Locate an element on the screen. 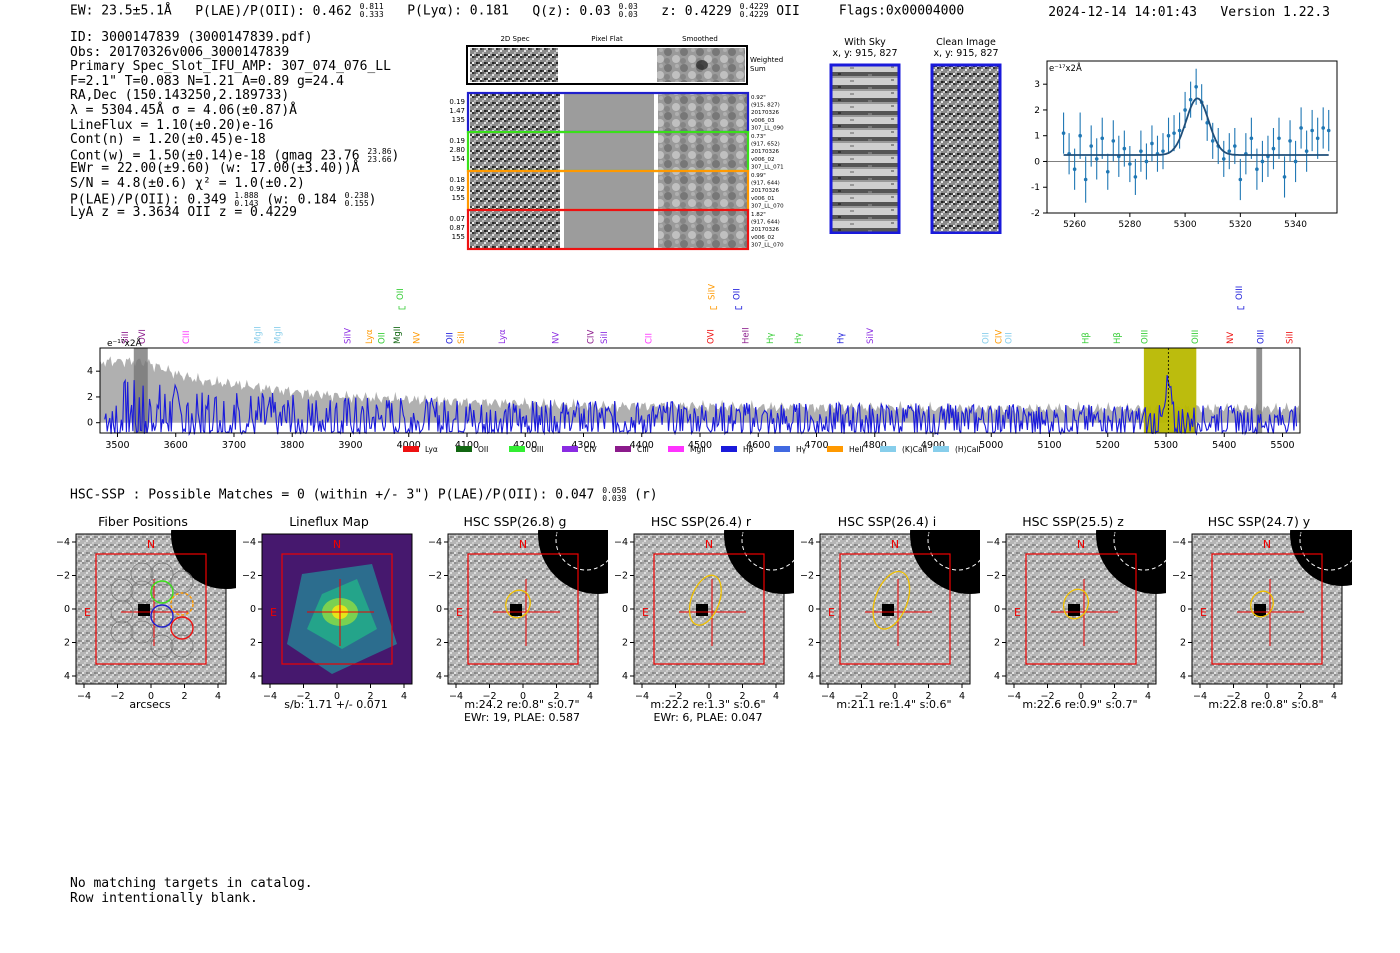 This screenshot has height=953, width=1400. svg-text: Hβ is located at coordinates (1118, 338).